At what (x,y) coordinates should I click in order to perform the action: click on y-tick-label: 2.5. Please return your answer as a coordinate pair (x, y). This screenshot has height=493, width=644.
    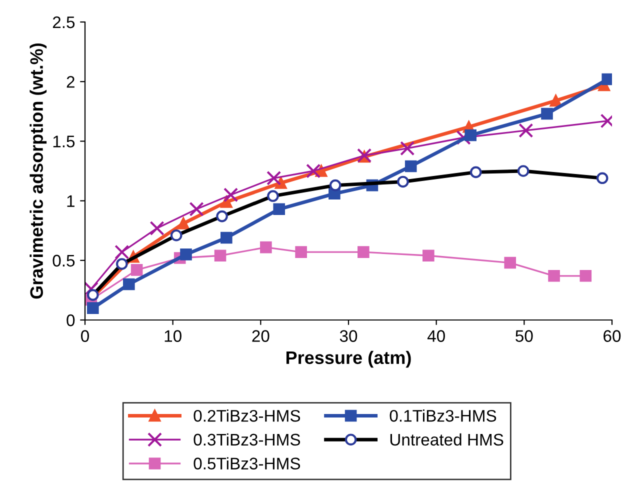
    Looking at the image, I should click on (63, 22).